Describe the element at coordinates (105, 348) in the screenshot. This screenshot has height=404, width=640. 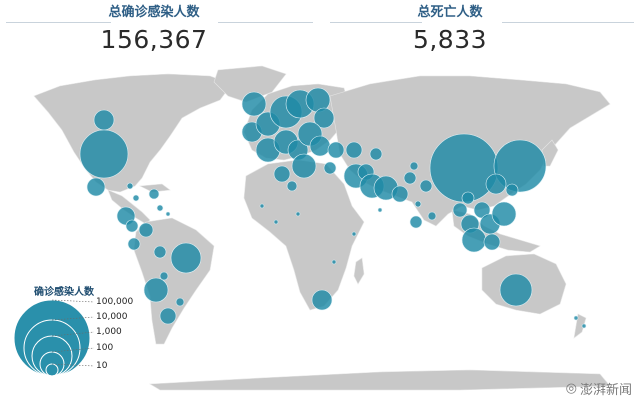
I see `legend-label-100: 100` at that location.